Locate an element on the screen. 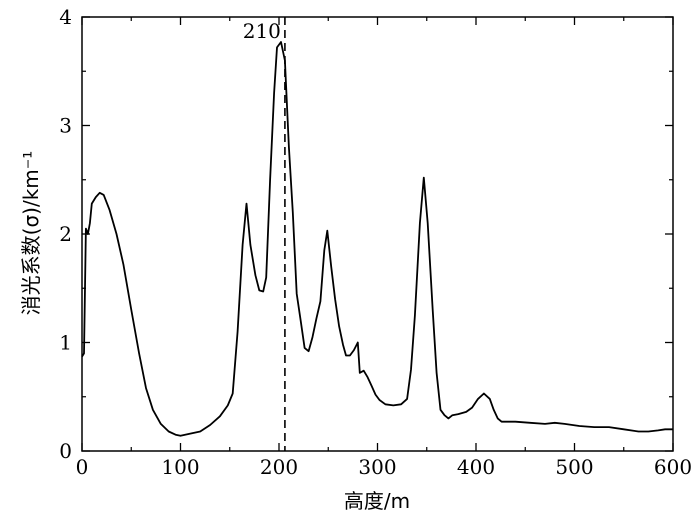 Image resolution: width=700 pixels, height=519 pixels. y-tick-label: 3 is located at coordinates (65, 126).